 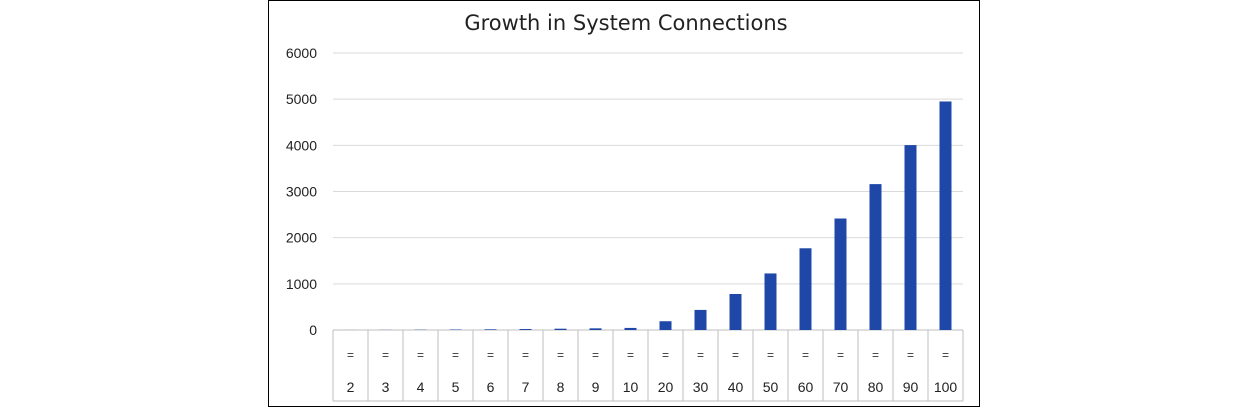 I want to click on x-tick-label: 80, so click(x=876, y=387).